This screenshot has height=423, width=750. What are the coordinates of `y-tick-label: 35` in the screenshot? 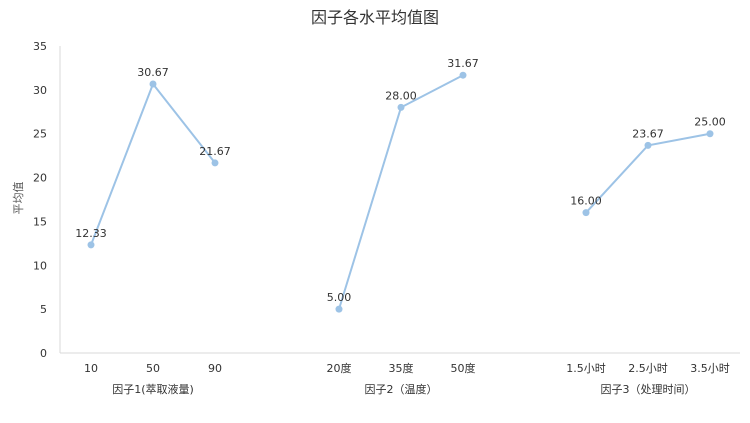 It's located at (40, 46).